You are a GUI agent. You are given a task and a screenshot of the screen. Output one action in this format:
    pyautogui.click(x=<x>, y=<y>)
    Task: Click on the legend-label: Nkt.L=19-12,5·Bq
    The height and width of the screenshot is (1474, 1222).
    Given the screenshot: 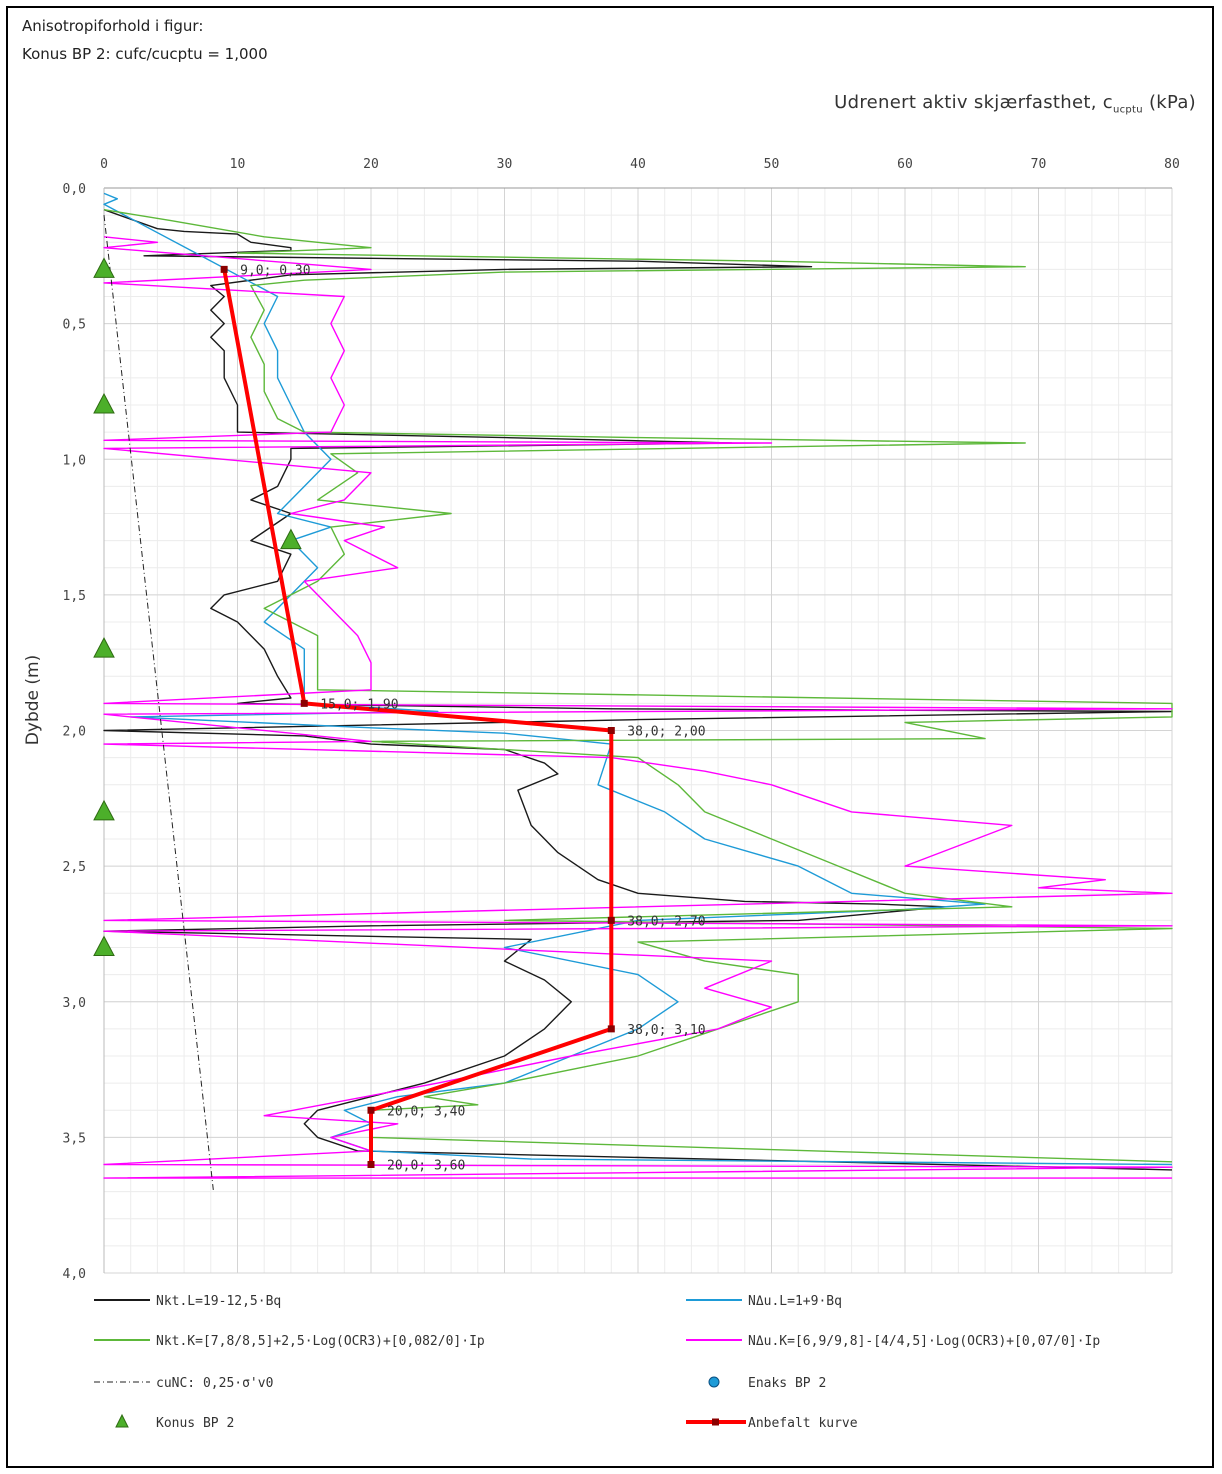 What is the action you would take?
    pyautogui.click(x=218, y=1301)
    